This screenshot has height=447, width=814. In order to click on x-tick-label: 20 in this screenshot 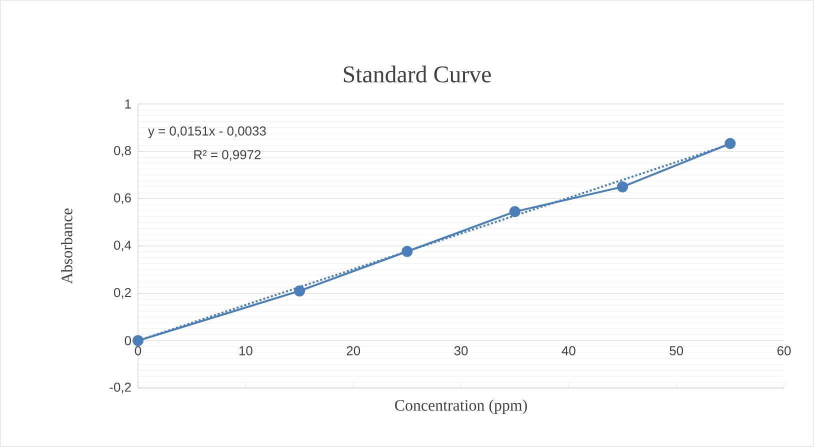, I will do `click(353, 351)`.